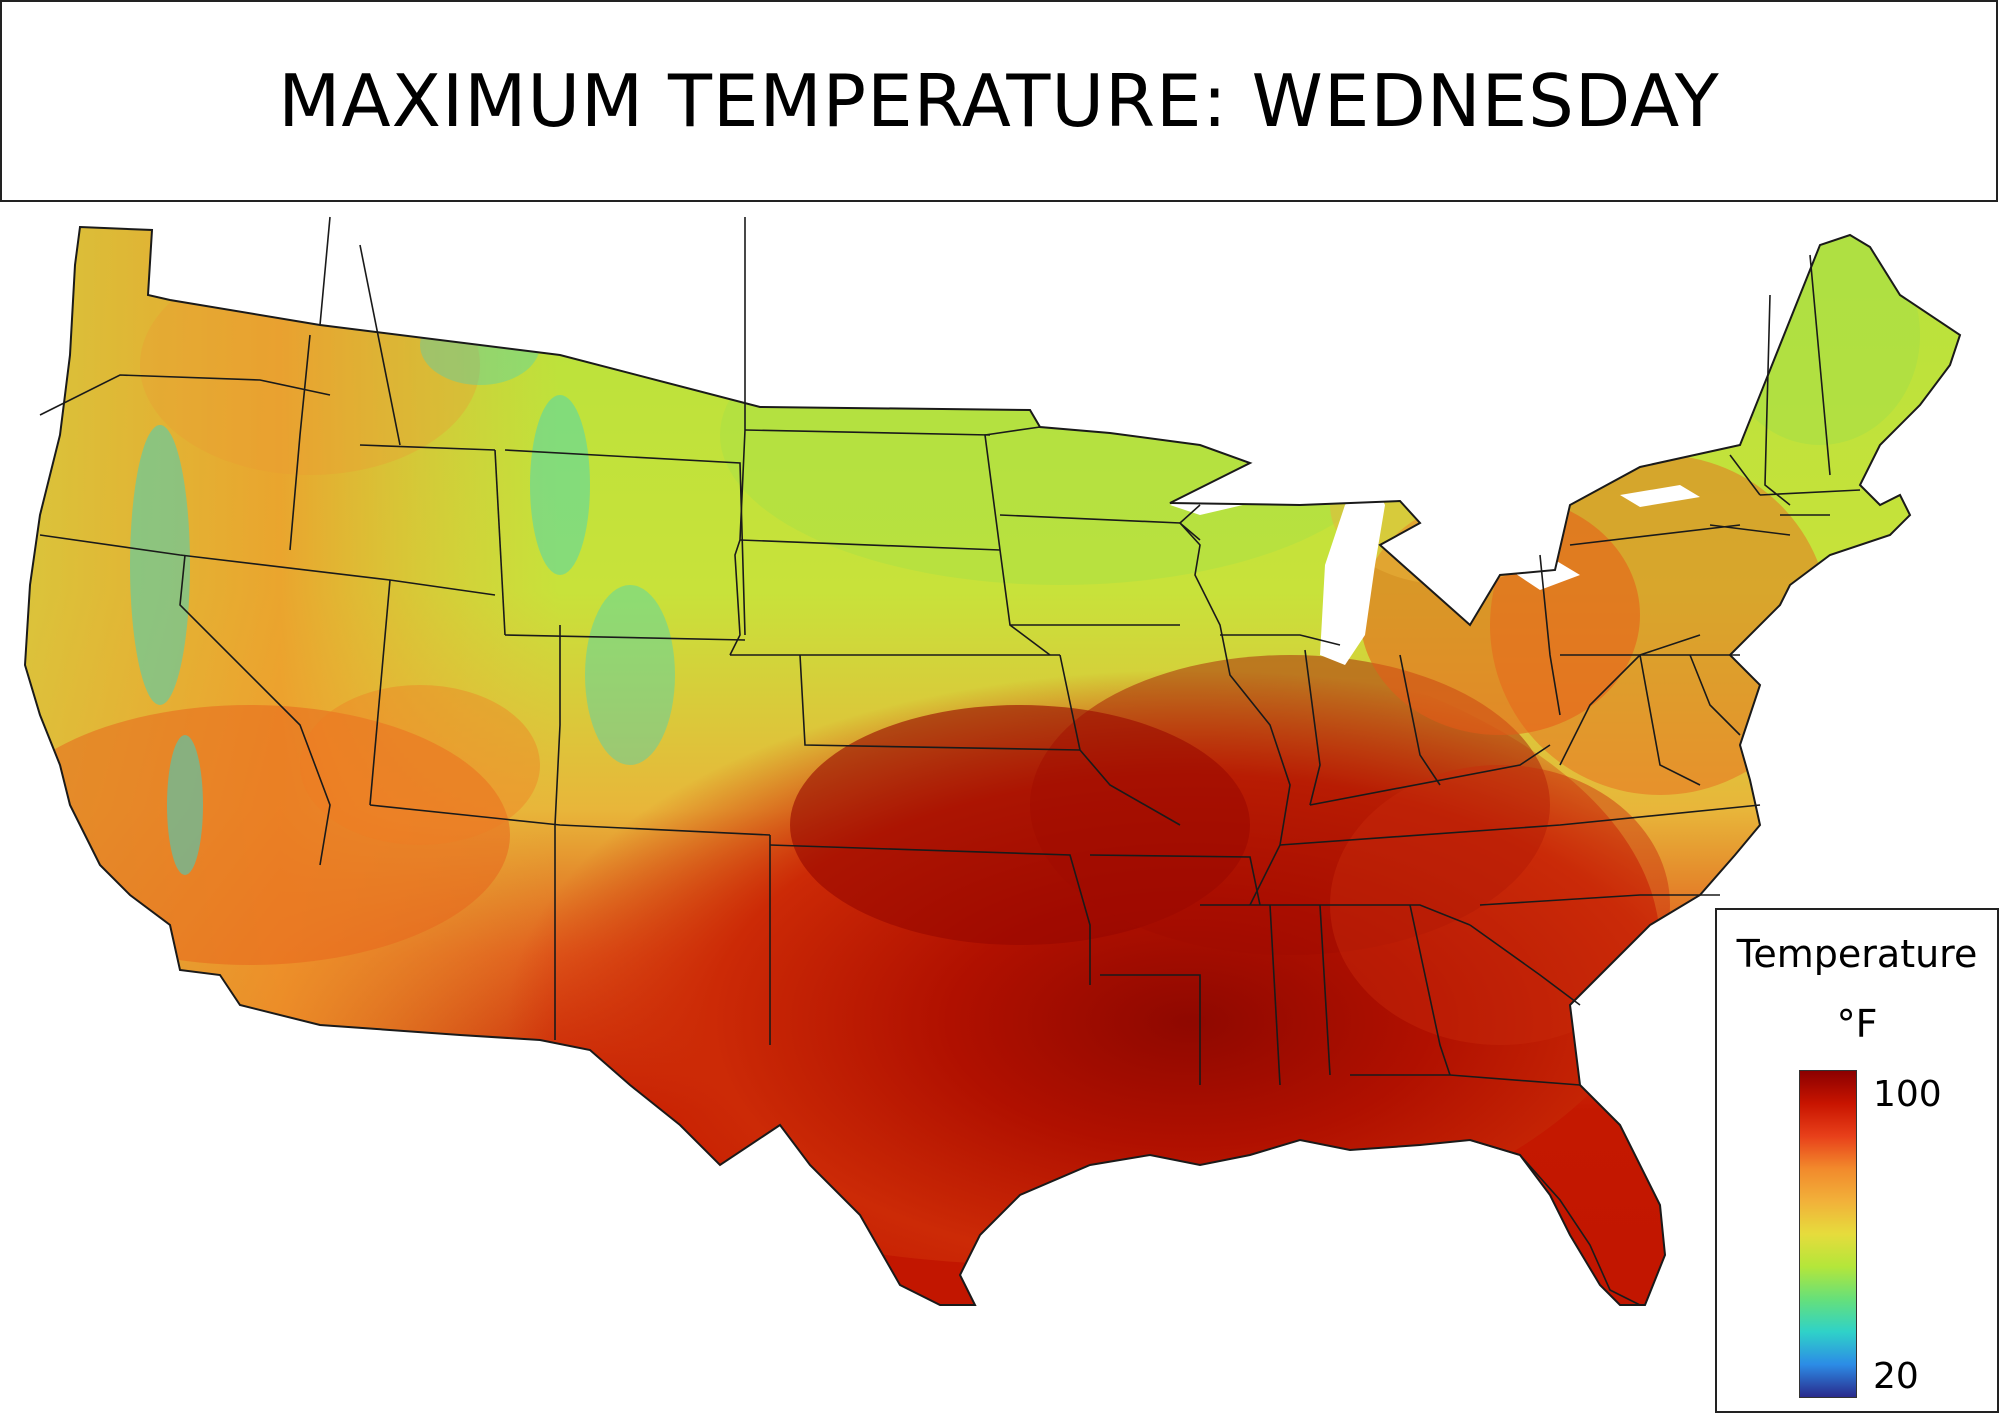 Image resolution: width=2000 pixels, height=1414 pixels. What do you see at coordinates (1545, 575) in the screenshot?
I see `lake-erie` at bounding box center [1545, 575].